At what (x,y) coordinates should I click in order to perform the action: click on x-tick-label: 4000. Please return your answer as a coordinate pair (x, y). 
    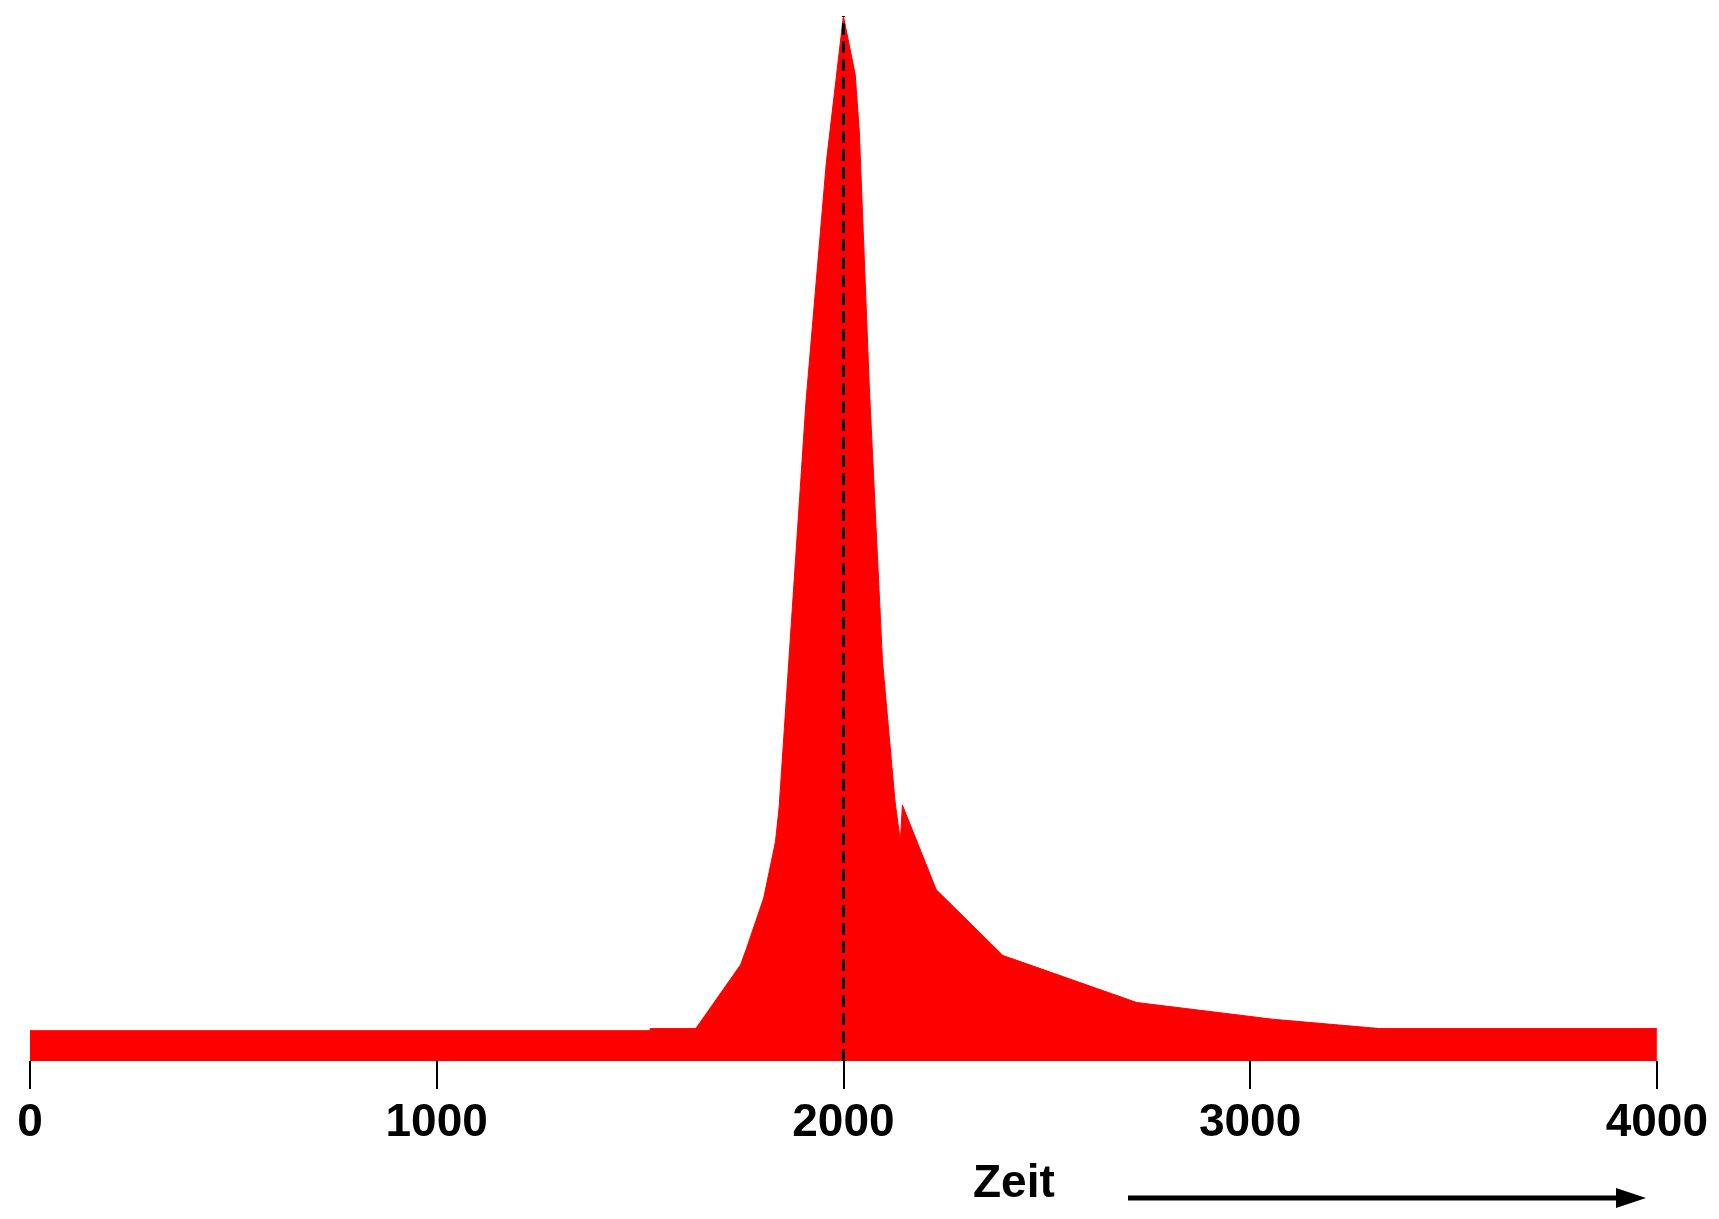
    Looking at the image, I should click on (1657, 1120).